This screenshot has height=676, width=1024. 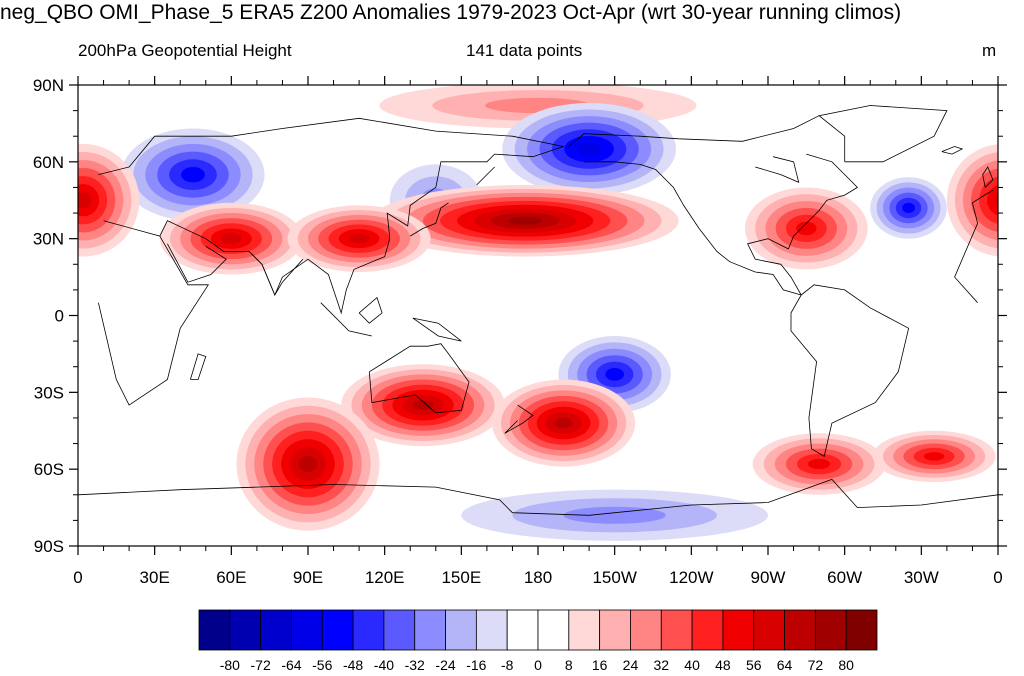 I want to click on tibet-high, so click(x=359, y=238).